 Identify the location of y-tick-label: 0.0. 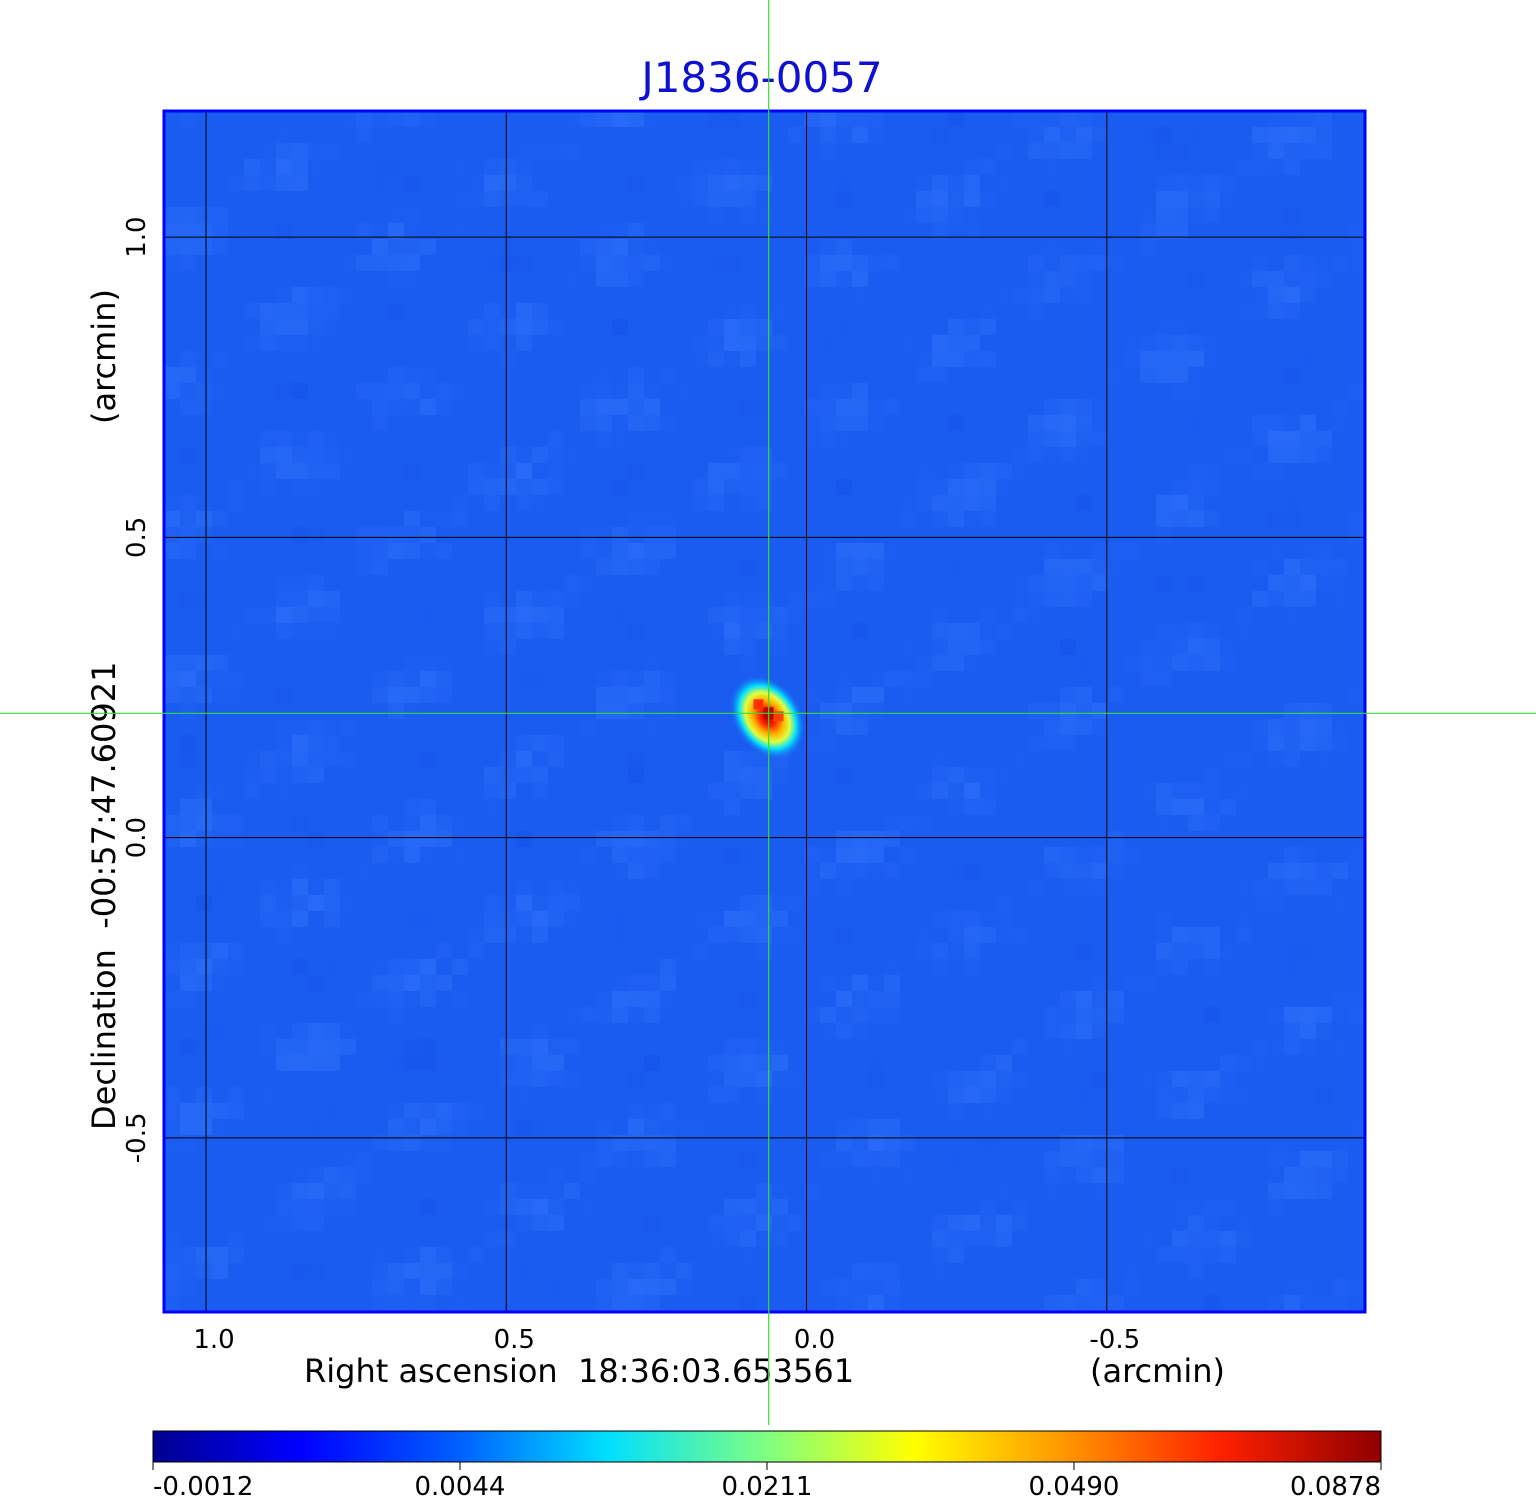
(137, 837).